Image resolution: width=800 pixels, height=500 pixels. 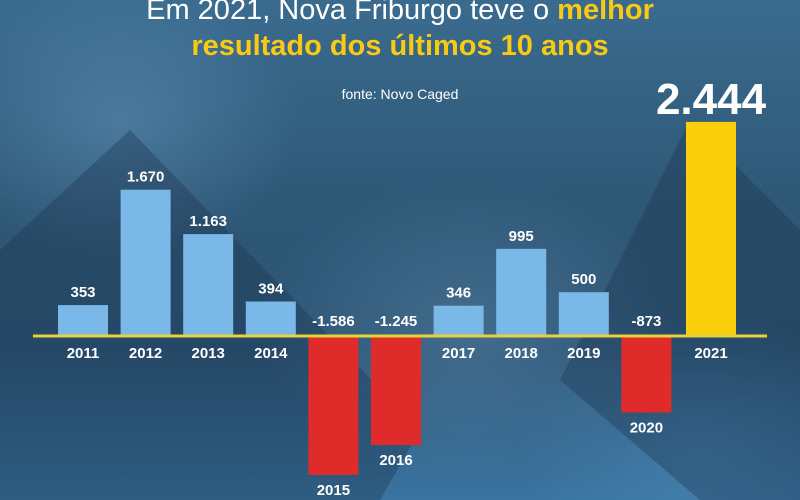 I want to click on category-label-2021: 2021, so click(x=710, y=353).